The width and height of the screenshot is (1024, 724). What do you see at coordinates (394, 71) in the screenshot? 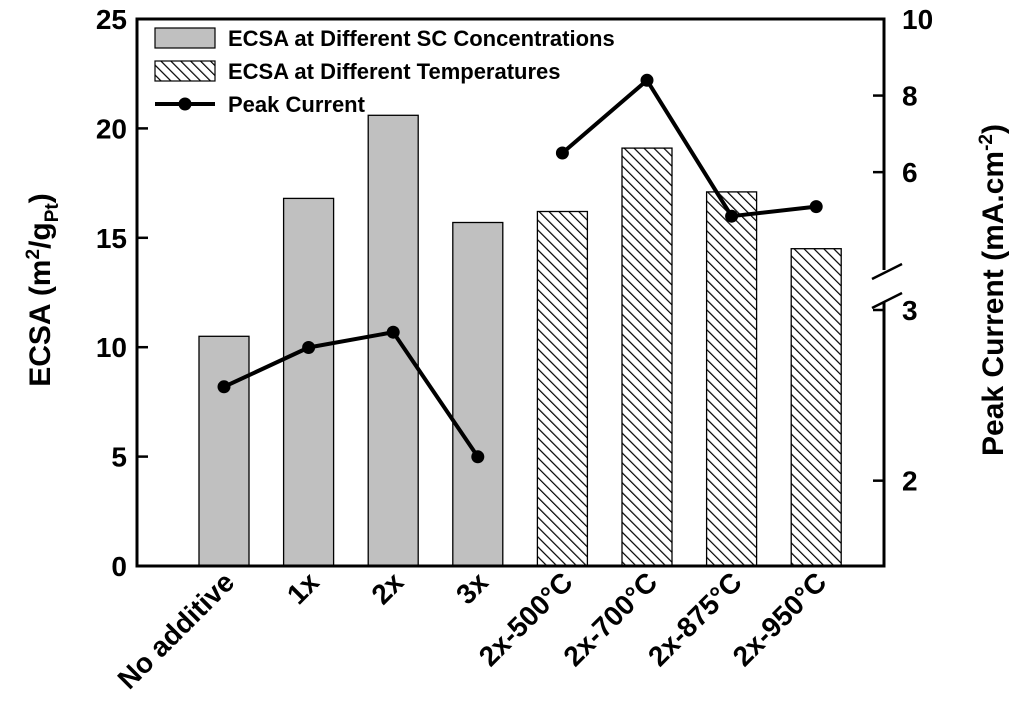
I see `legend-label-temp: ECSA at Different Temperatures` at bounding box center [394, 71].